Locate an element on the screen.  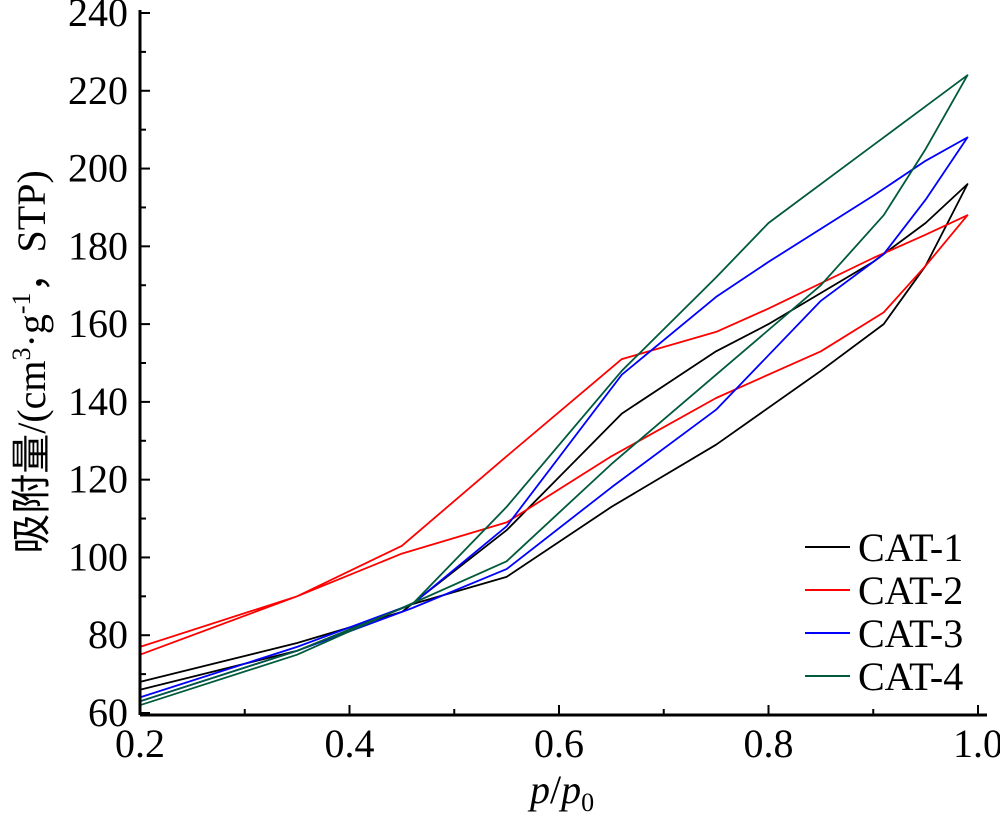
y-axis-title-sup2: -1 is located at coordinates (21, 303).